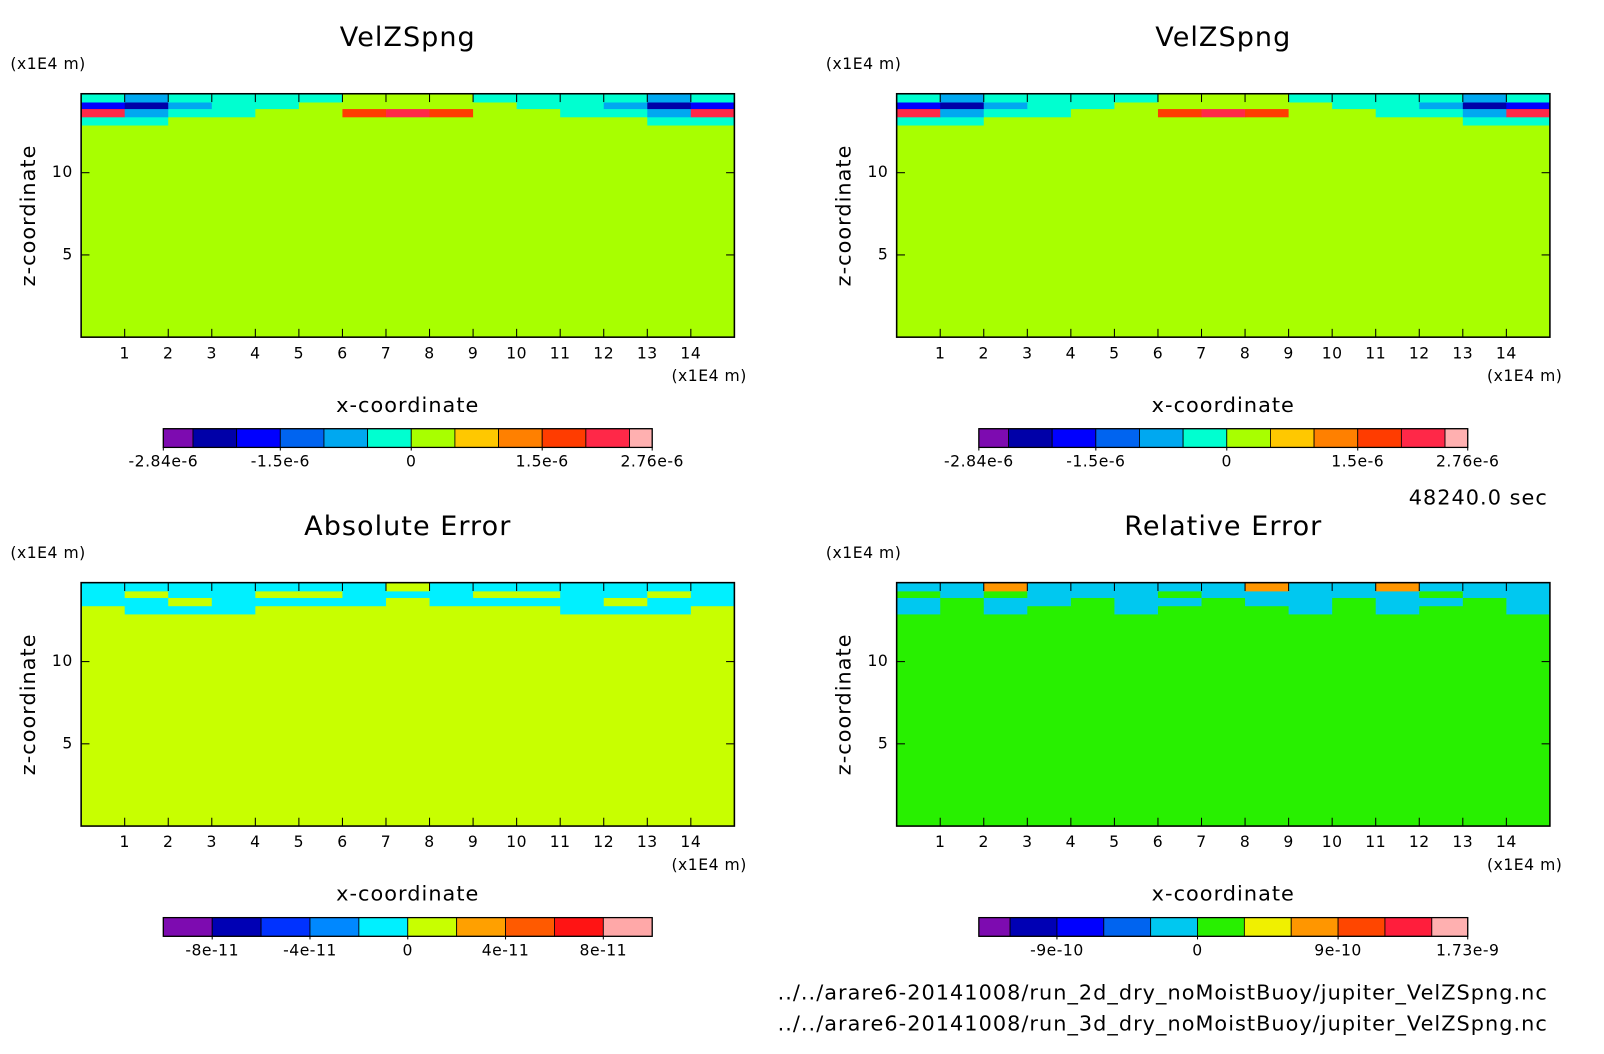  What do you see at coordinates (604, 950) in the screenshot?
I see `colorbar-tick-label: 8e-11` at bounding box center [604, 950].